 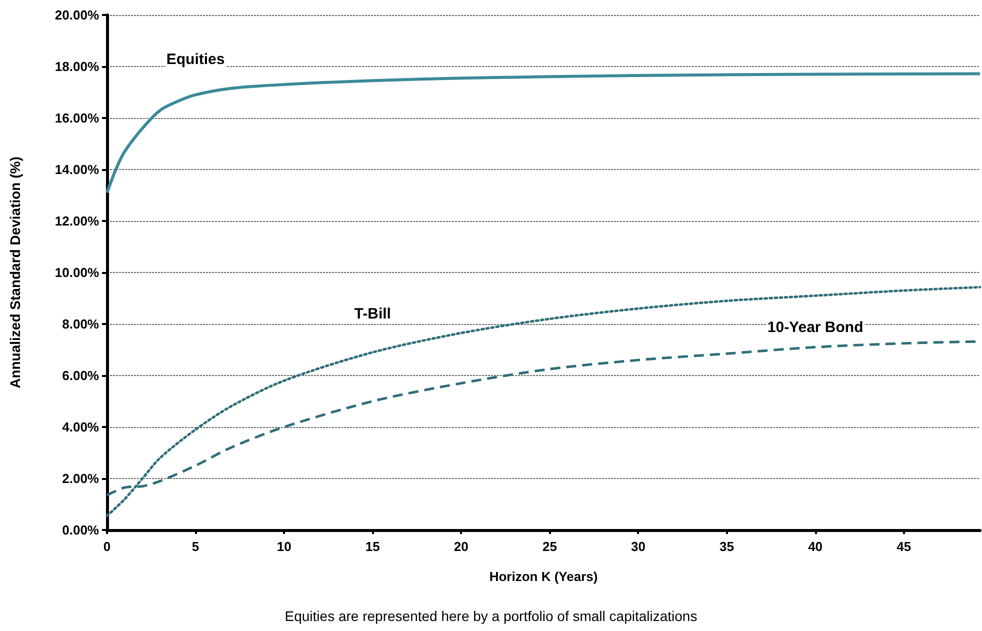 What do you see at coordinates (372, 313) in the screenshot?
I see `series-label: T-Bill` at bounding box center [372, 313].